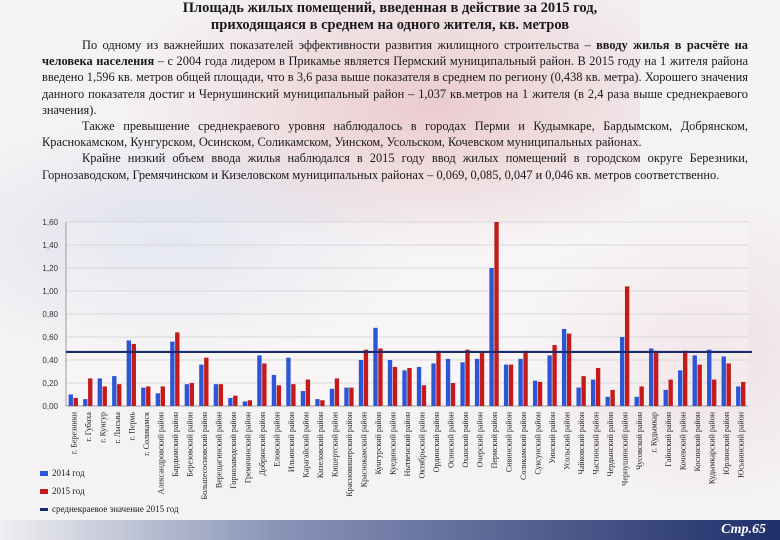 The width and height of the screenshot is (780, 540). I want to click on legend-label-2014: 2014 год, so click(68, 473).